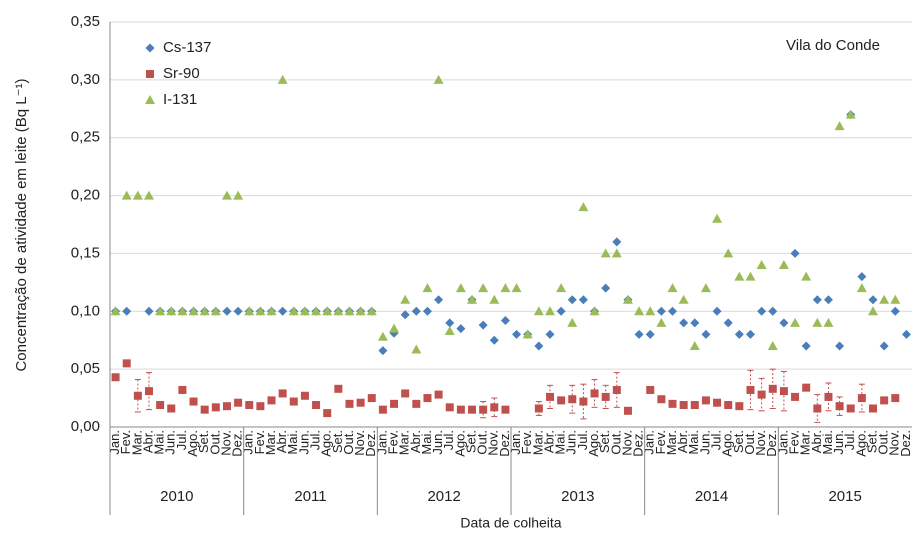  I want to click on x-tick-label: Set., so click(470, 441).